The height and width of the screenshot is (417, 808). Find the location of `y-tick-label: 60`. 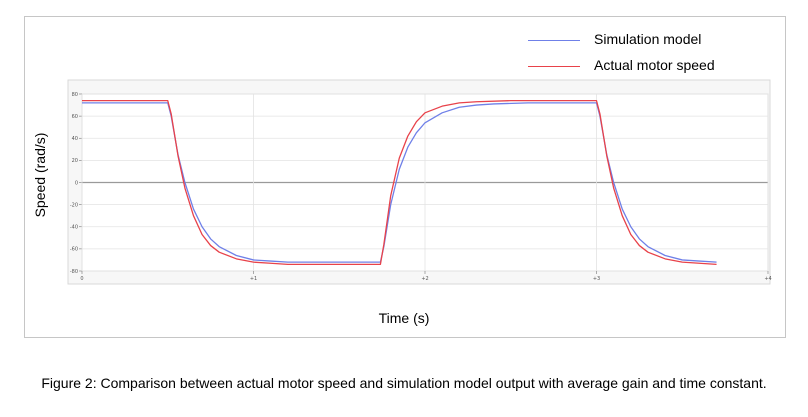

y-tick-label: 60 is located at coordinates (75, 117).